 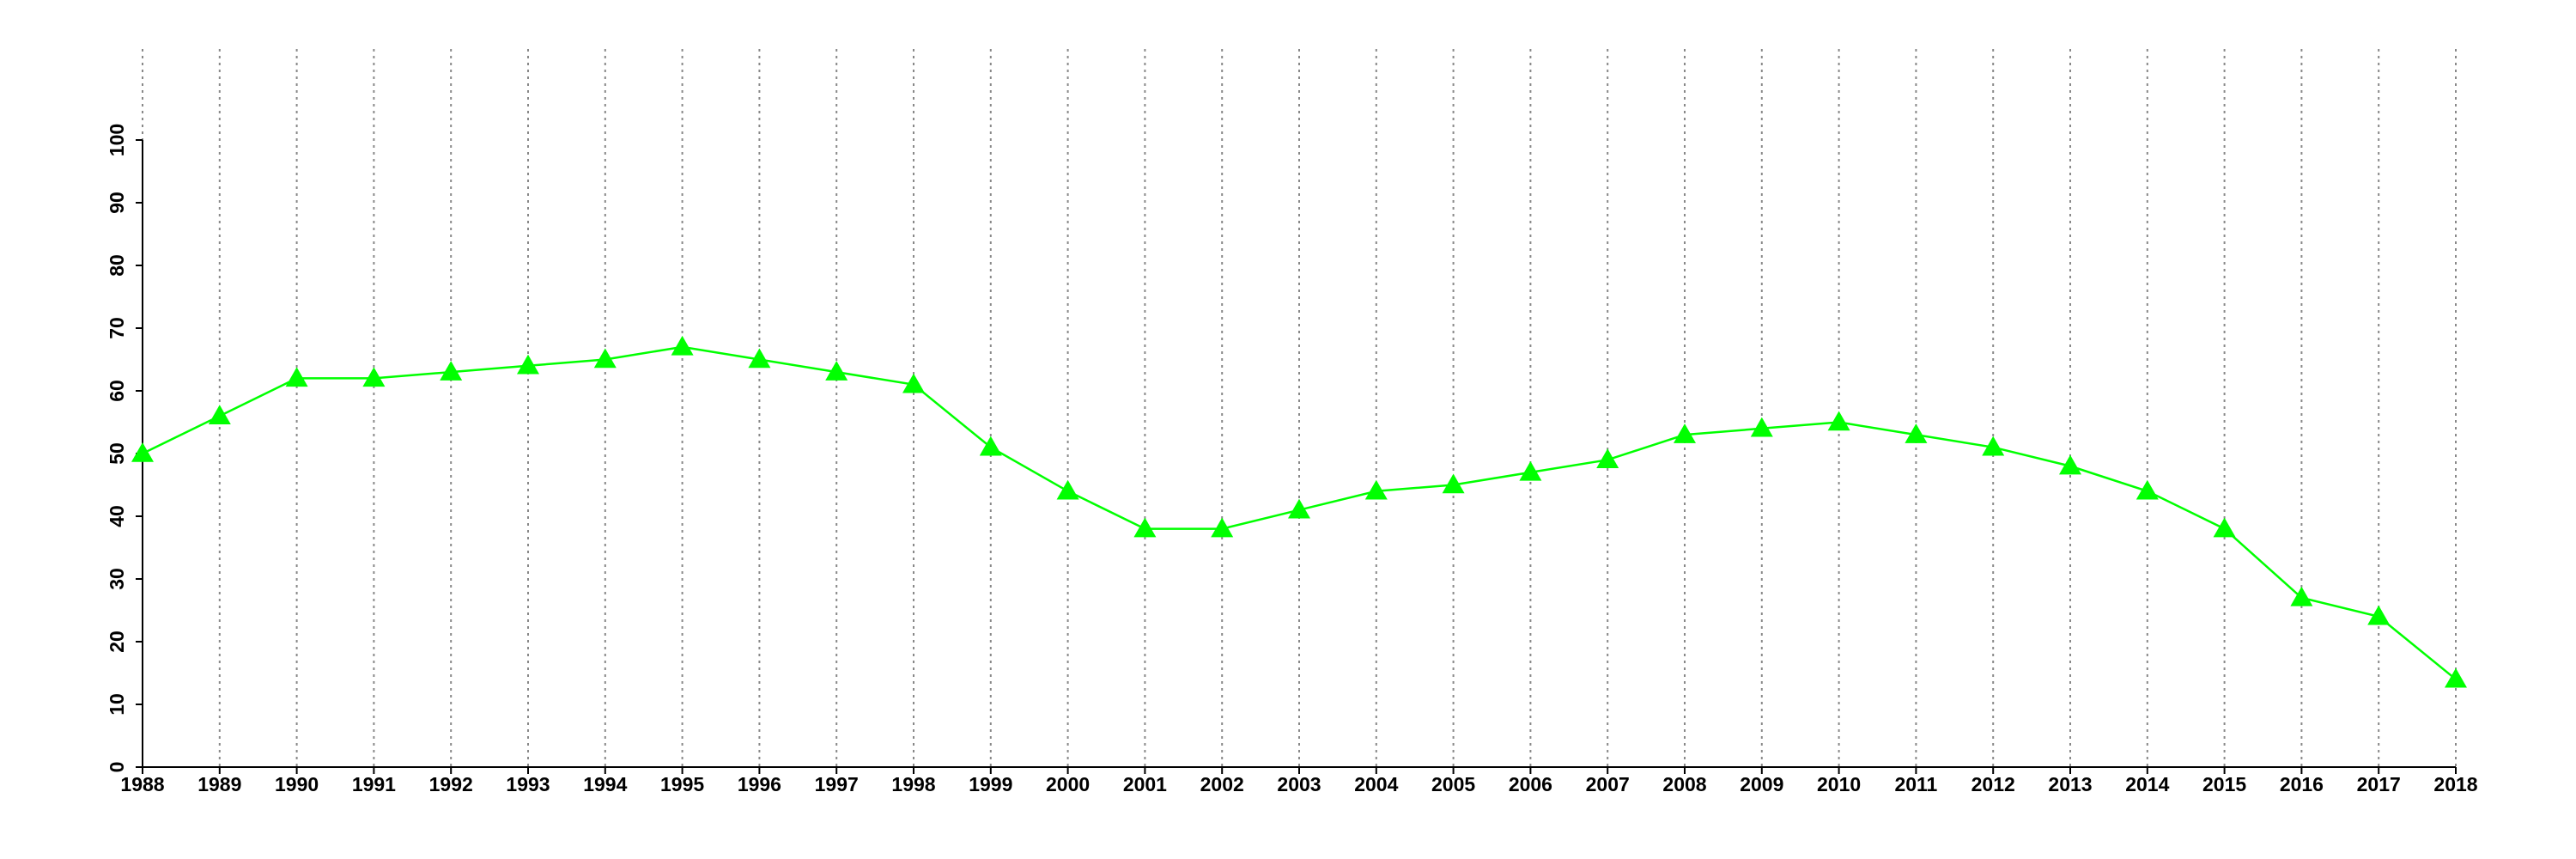 I want to click on x-tick-label: 1995, so click(x=682, y=784).